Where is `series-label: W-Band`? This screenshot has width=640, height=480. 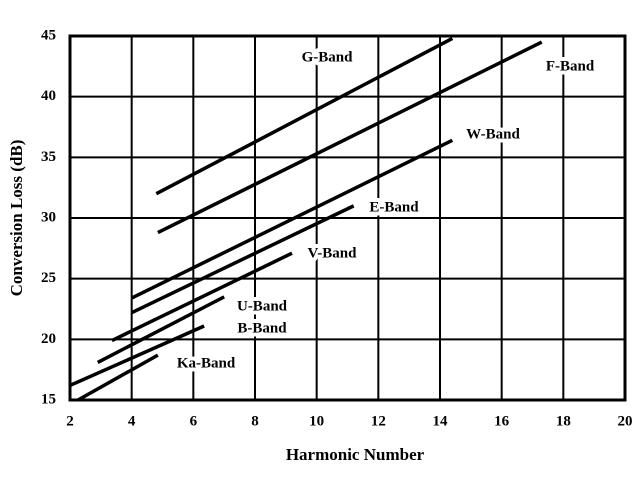
series-label: W-Band is located at coordinates (493, 134).